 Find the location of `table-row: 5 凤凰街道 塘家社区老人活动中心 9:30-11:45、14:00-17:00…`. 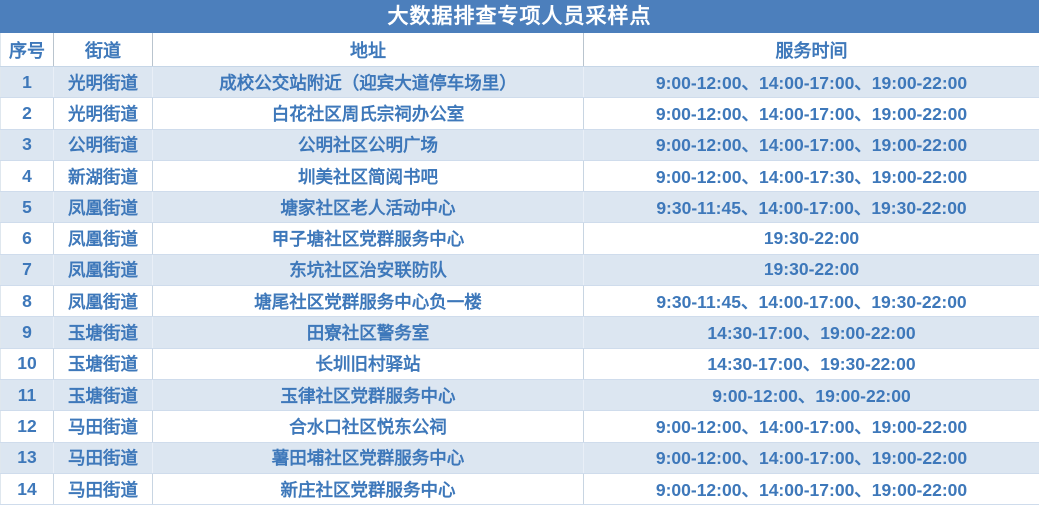

table-row: 5 凤凰街道 塘家社区老人活动中心 9:30-11:45、14:00-17:00… is located at coordinates (519, 207).